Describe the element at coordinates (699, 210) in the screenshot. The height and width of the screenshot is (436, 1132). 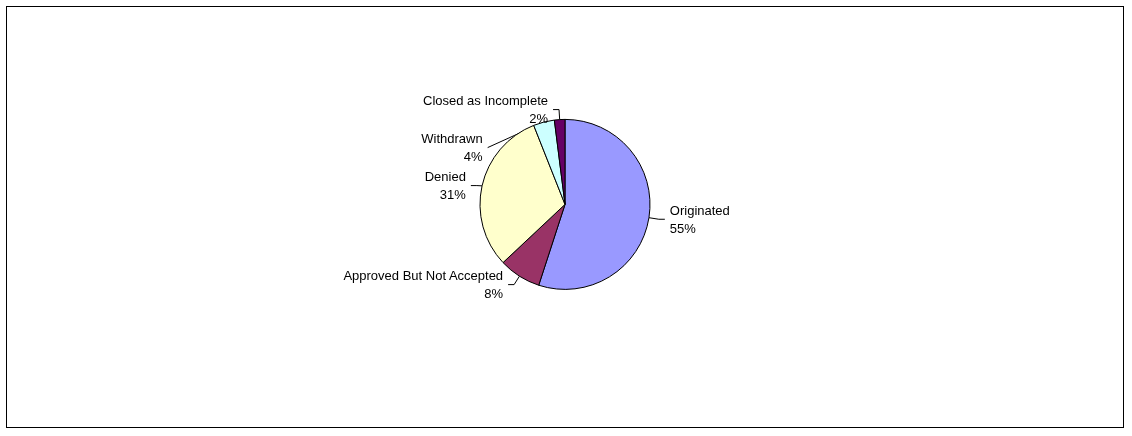
I see `slice-label: Originated` at that location.